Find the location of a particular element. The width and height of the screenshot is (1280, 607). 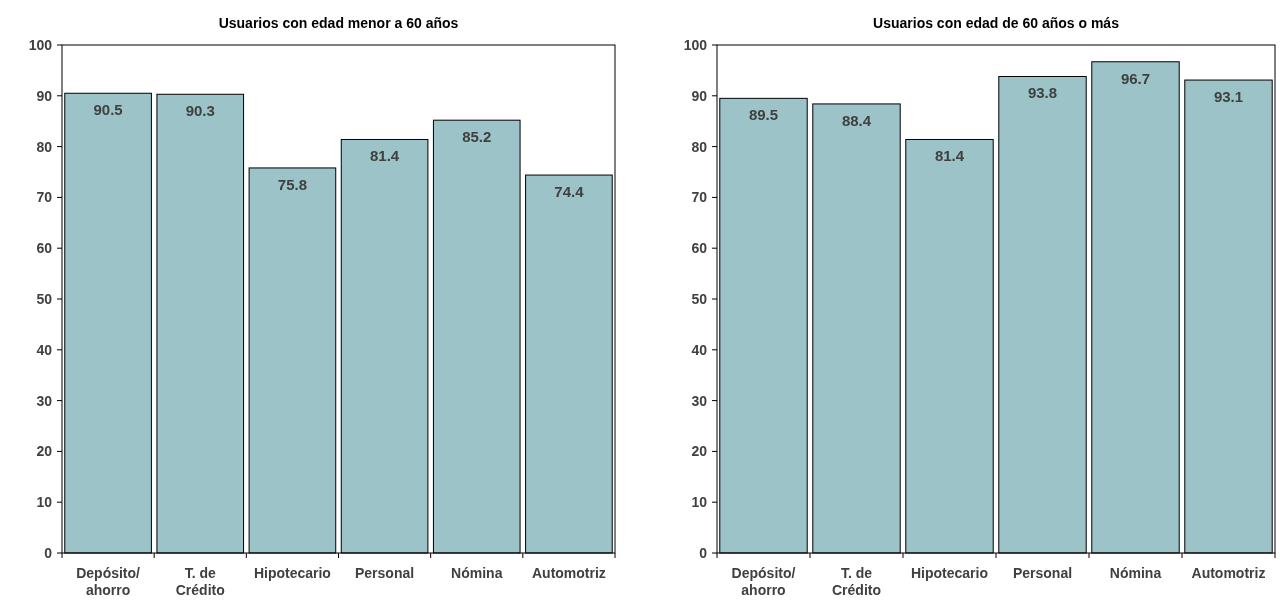

data-label: 89.5 is located at coordinates (763, 115).